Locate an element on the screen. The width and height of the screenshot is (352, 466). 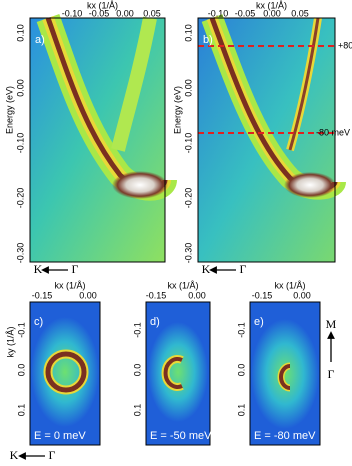
energy-label: E = -50 meV is located at coordinates (181, 436).